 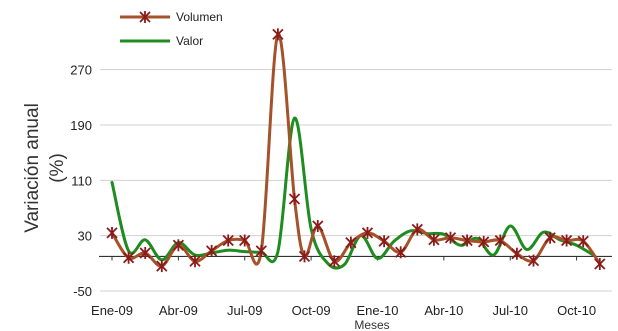 What do you see at coordinates (189, 41) in the screenshot?
I see `legend-label: Valor` at bounding box center [189, 41].